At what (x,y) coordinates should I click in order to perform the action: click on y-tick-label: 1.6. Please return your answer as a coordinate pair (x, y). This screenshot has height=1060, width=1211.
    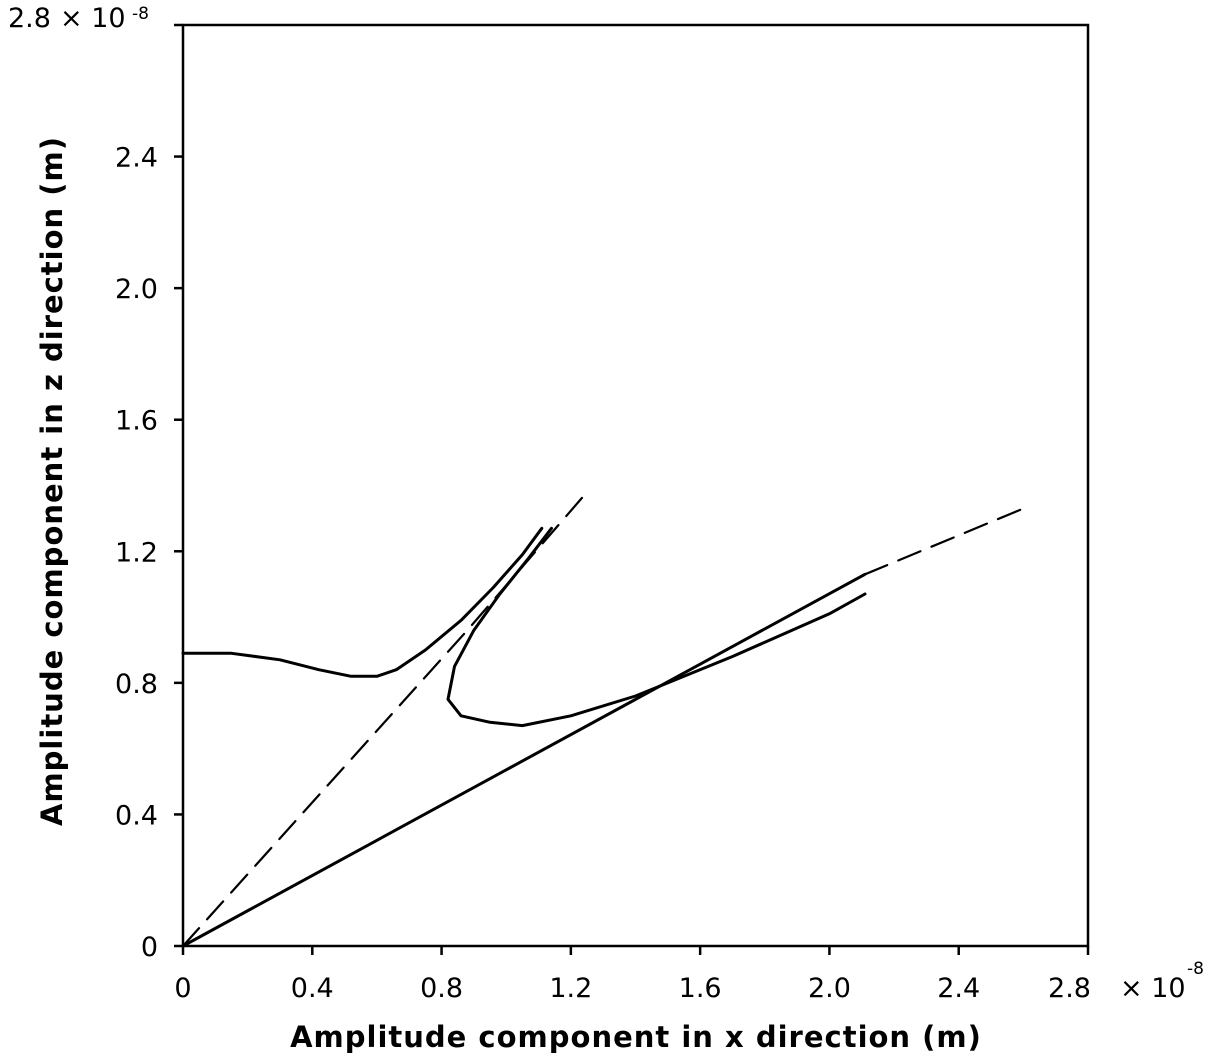
    Looking at the image, I should click on (136, 421).